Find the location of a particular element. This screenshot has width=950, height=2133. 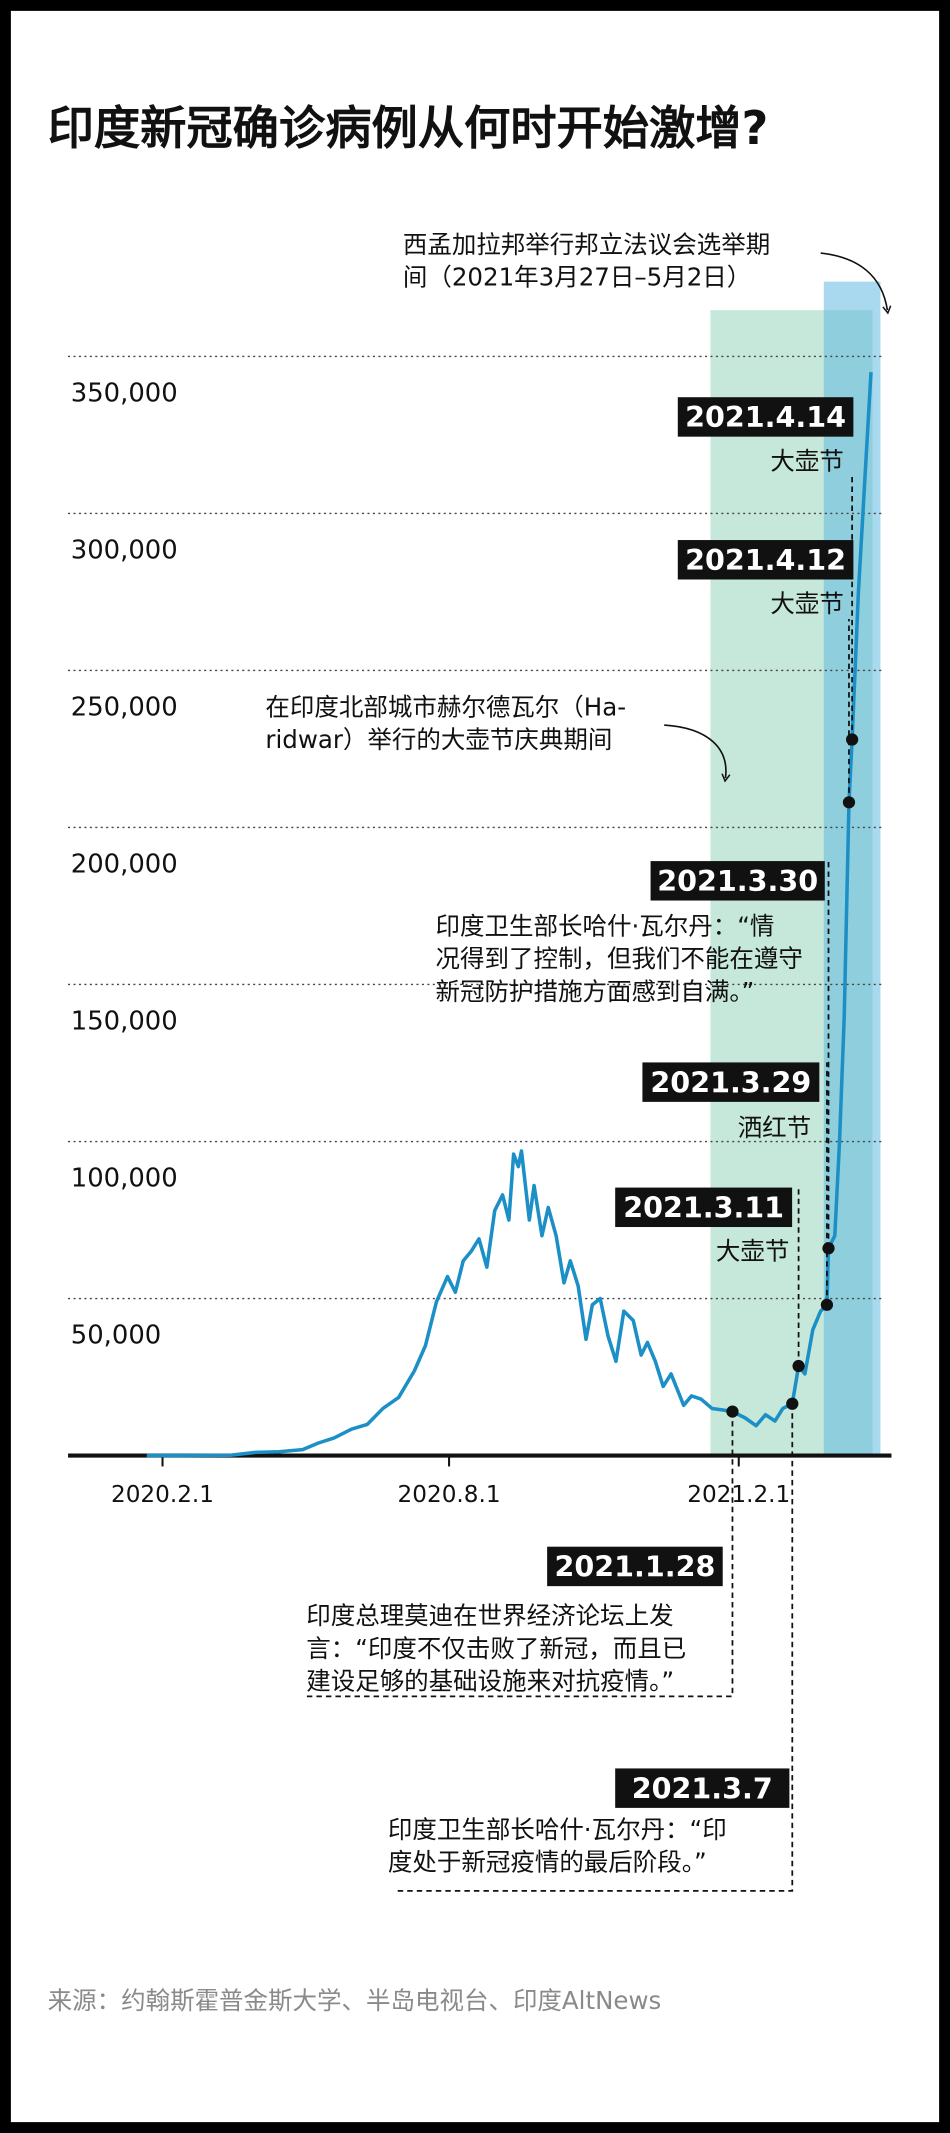

annotation-text: 况得到了控制，但我们不能在遵守 is located at coordinates (619, 958).